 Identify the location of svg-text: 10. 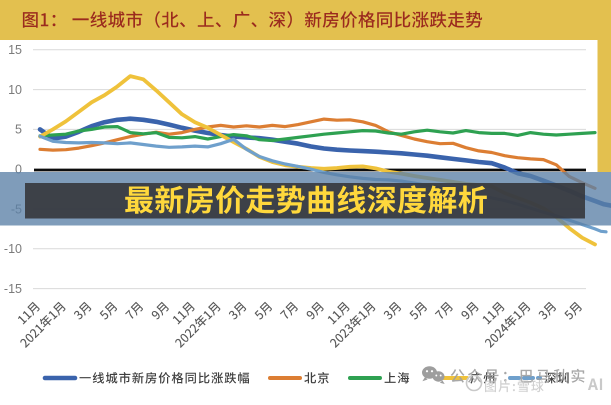
(15, 90).